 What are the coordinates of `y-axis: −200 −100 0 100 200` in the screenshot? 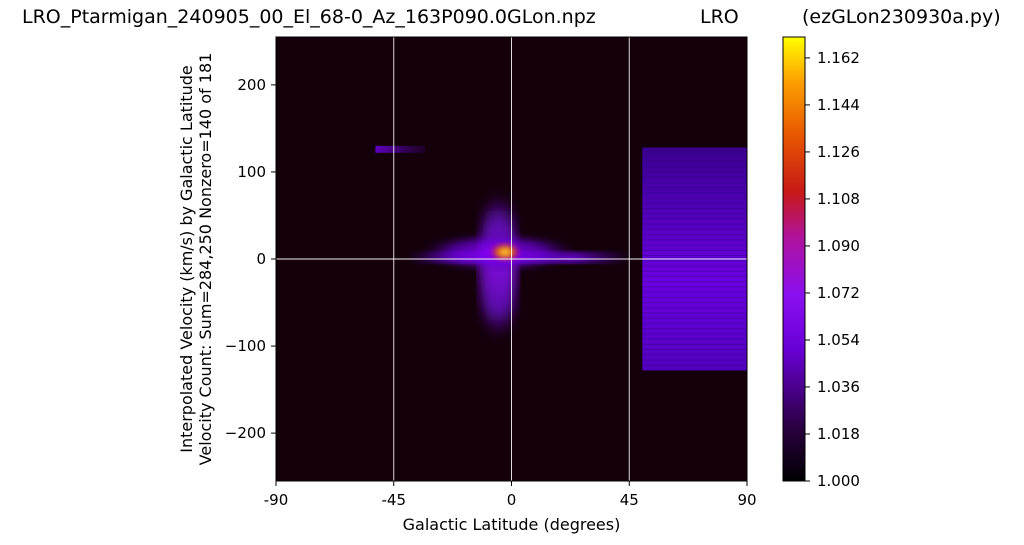 It's located at (250, 259).